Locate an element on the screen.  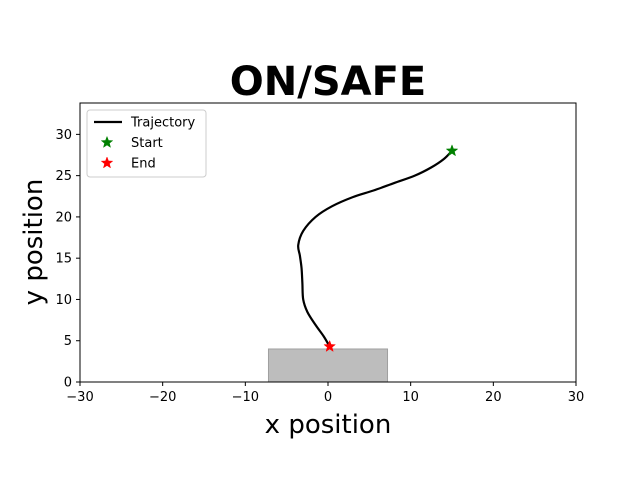
x-tick-label: −30 is located at coordinates (79, 397).